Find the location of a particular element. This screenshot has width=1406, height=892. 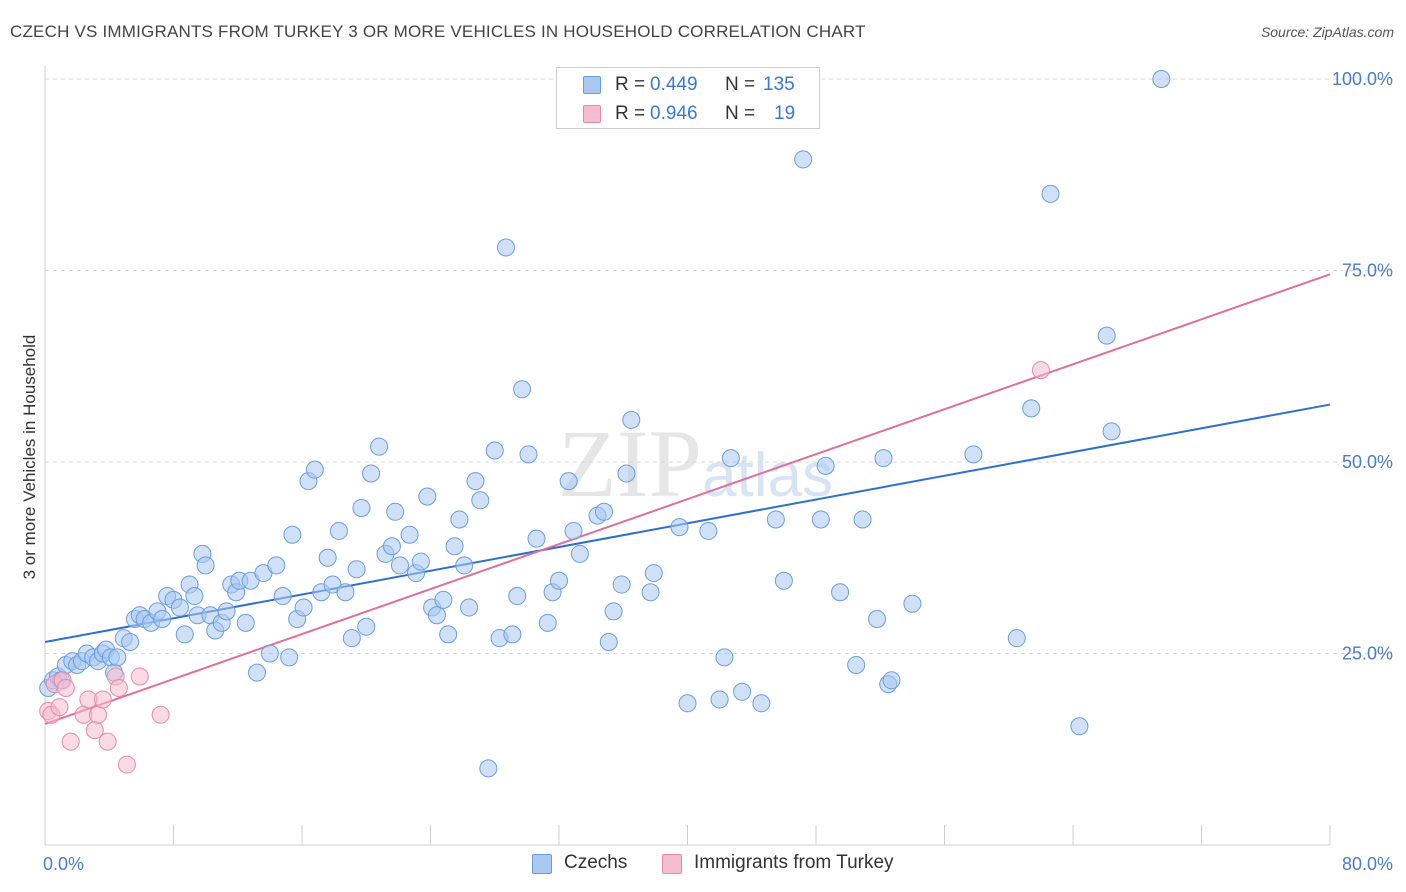

y-tick-label: 100.0% is located at coordinates (1362, 79).